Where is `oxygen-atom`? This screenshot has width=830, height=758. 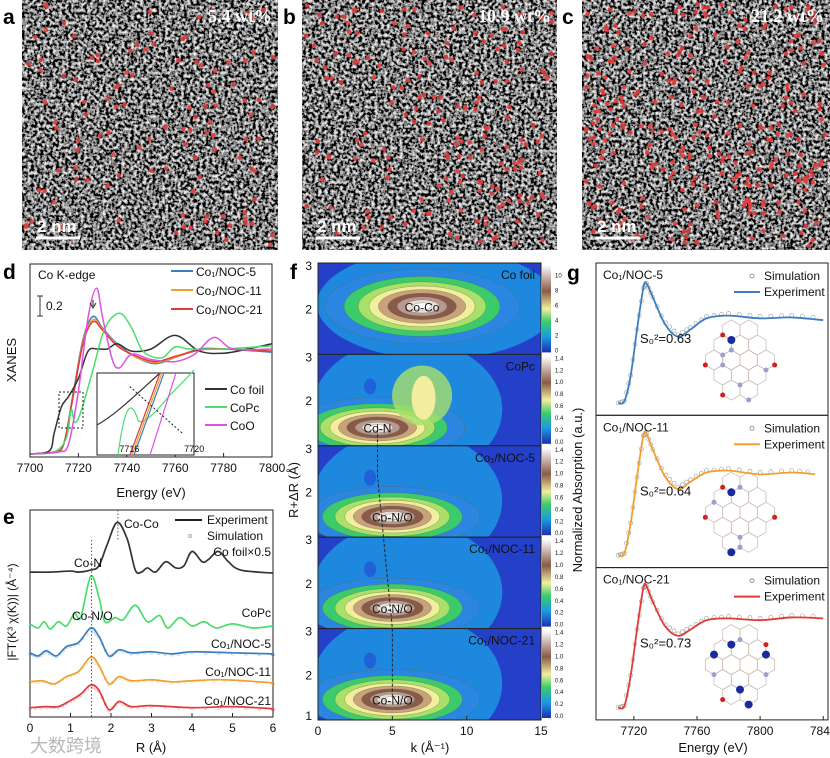
oxygen-atom is located at coordinates (723, 335).